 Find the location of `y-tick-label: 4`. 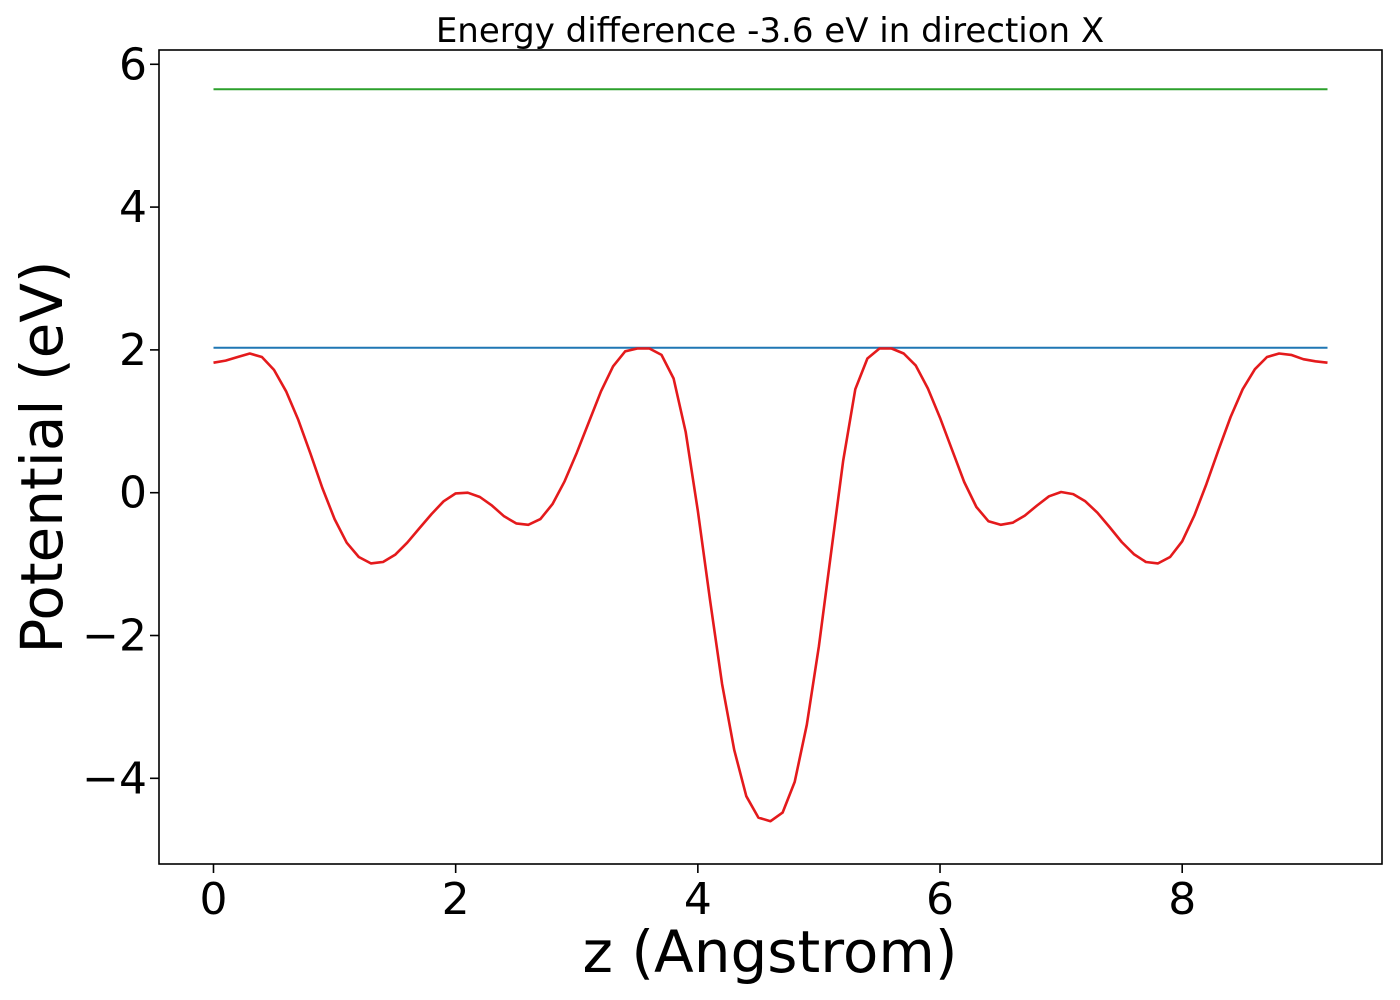

y-tick-label: 4 is located at coordinates (133, 207).